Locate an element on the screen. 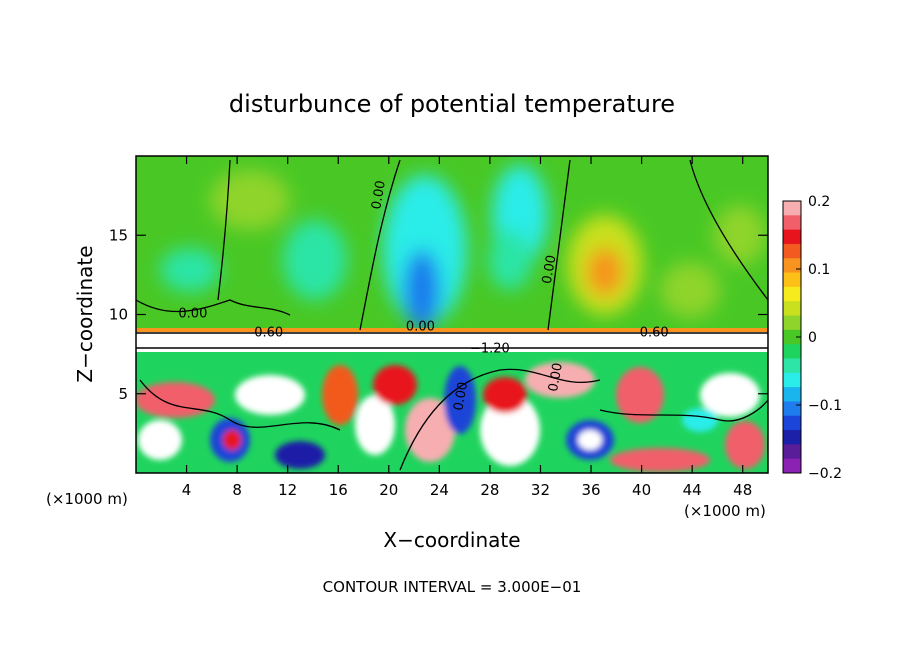 Image resolution: width=904 pixels, height=654 pixels. x-tick-label: 44 is located at coordinates (692, 490).